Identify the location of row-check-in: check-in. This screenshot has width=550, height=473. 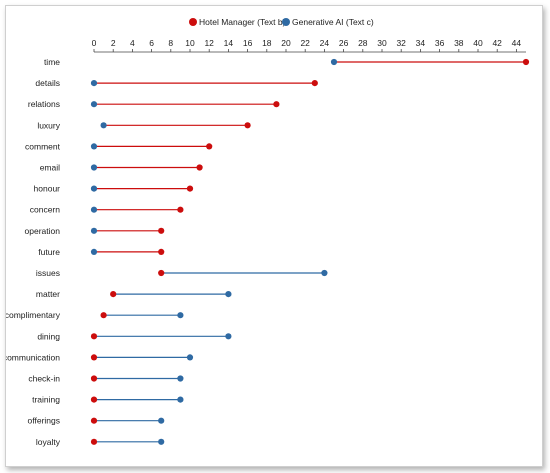
(106, 379).